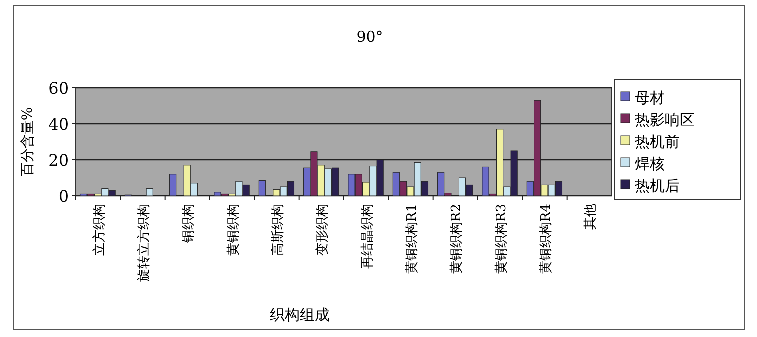 The height and width of the screenshot is (337, 757). What do you see at coordinates (650, 164) in the screenshot?
I see `legend-label: 焊核` at bounding box center [650, 164].